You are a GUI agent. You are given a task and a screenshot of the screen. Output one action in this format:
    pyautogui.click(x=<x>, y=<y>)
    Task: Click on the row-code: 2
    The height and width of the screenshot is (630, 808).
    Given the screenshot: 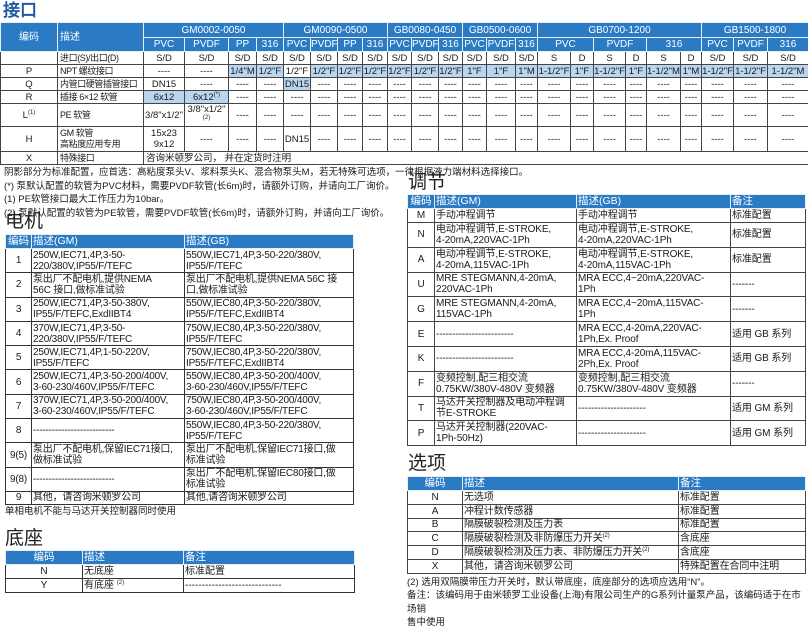 What is the action you would take?
    pyautogui.click(x=19, y=285)
    